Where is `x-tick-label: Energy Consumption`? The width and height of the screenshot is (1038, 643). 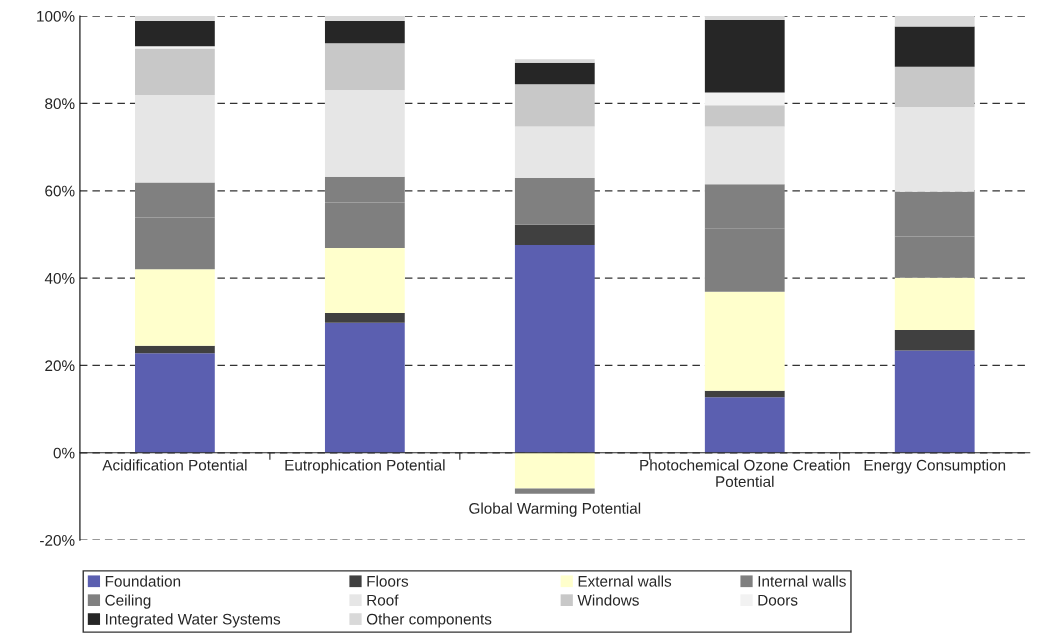 x-tick-label: Energy Consumption is located at coordinates (935, 466).